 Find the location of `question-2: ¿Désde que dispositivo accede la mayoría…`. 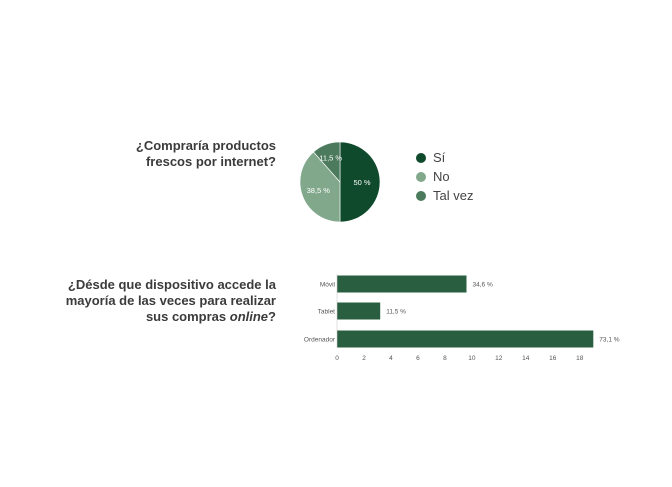

question-2: ¿Désde que dispositivo accede la mayoría… is located at coordinates (158, 301).